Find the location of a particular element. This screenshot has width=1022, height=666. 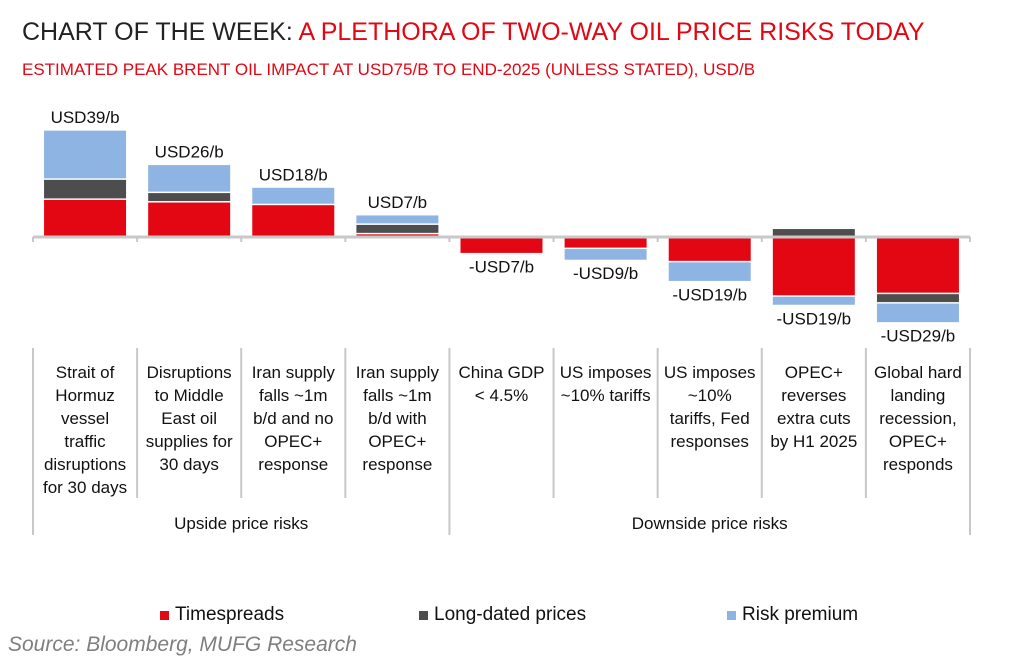

category-label-line: traffic is located at coordinates (85, 441).